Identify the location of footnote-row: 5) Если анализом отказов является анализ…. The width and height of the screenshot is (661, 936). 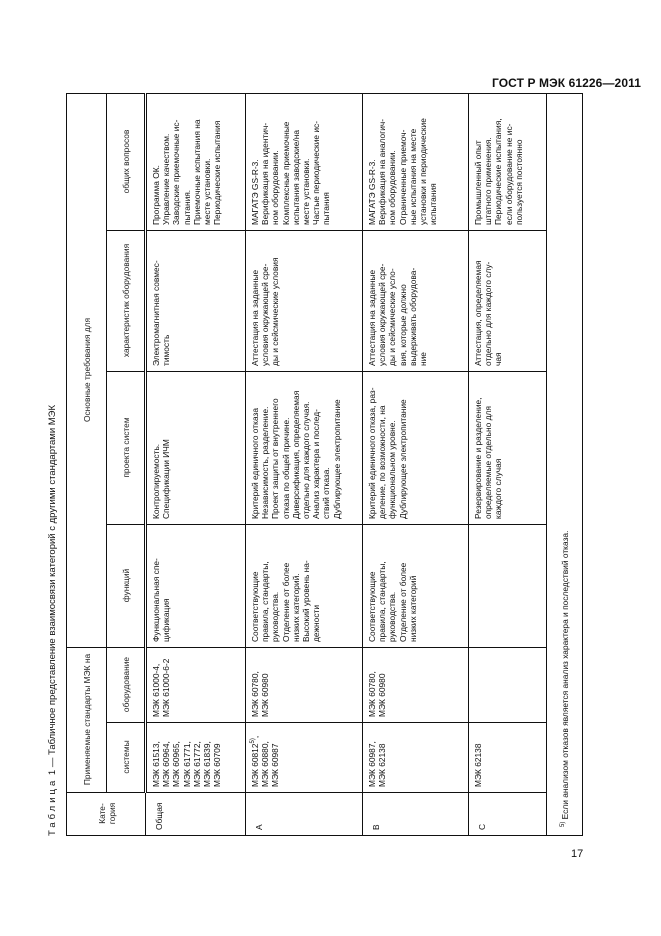
(564, 464).